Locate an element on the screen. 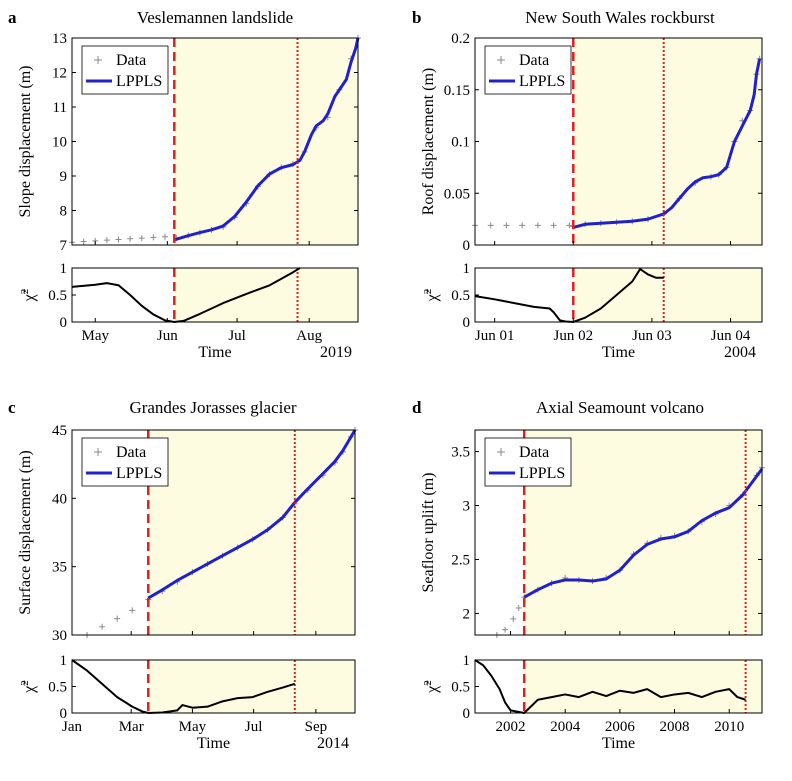 Image resolution: width=792 pixels, height=781 pixels. y-tick-label: 8 is located at coordinates (64, 212).